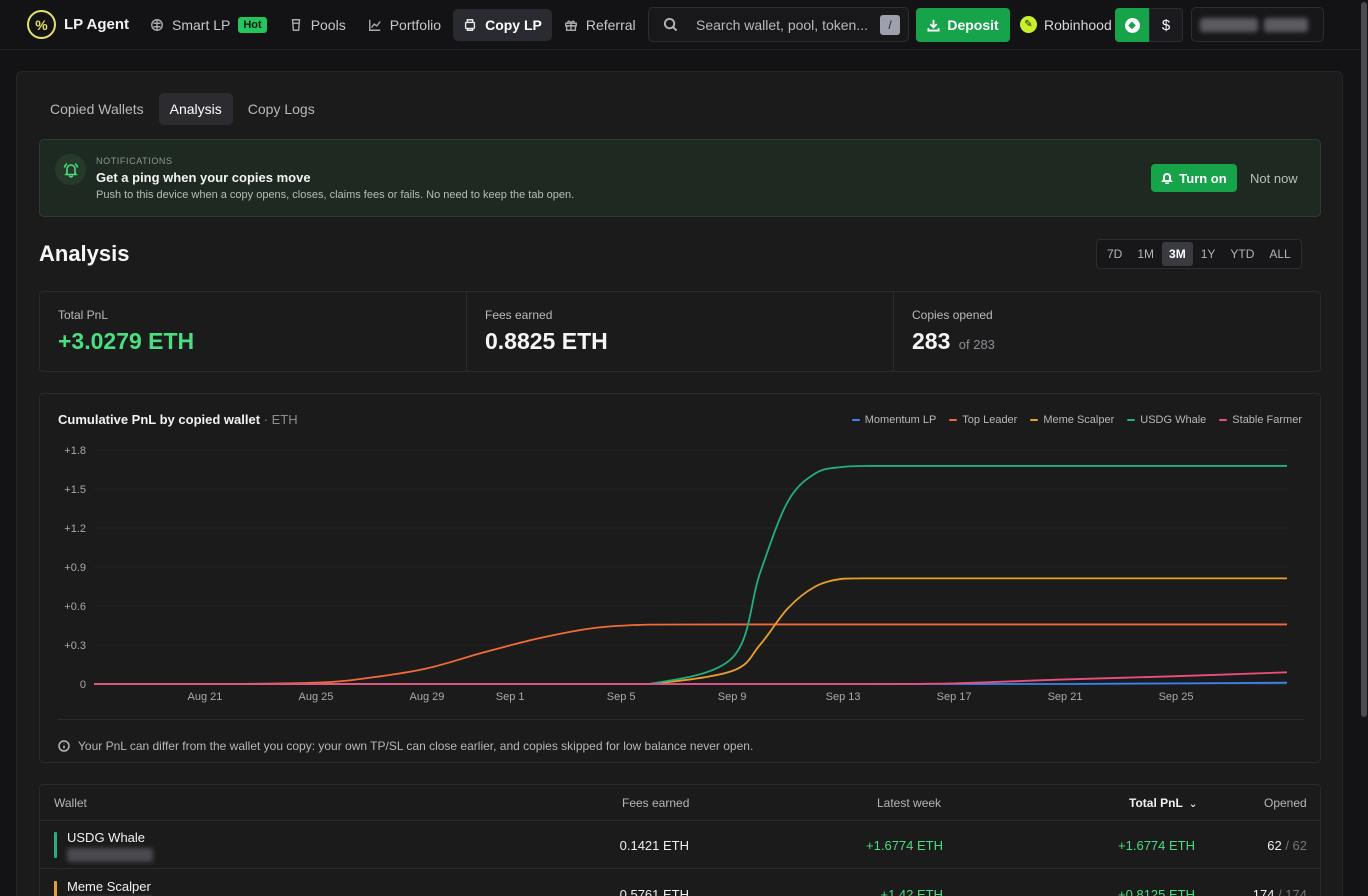  Describe the element at coordinates (954, 697) in the screenshot. I see `x-tick-label: Sep 17` at that location.